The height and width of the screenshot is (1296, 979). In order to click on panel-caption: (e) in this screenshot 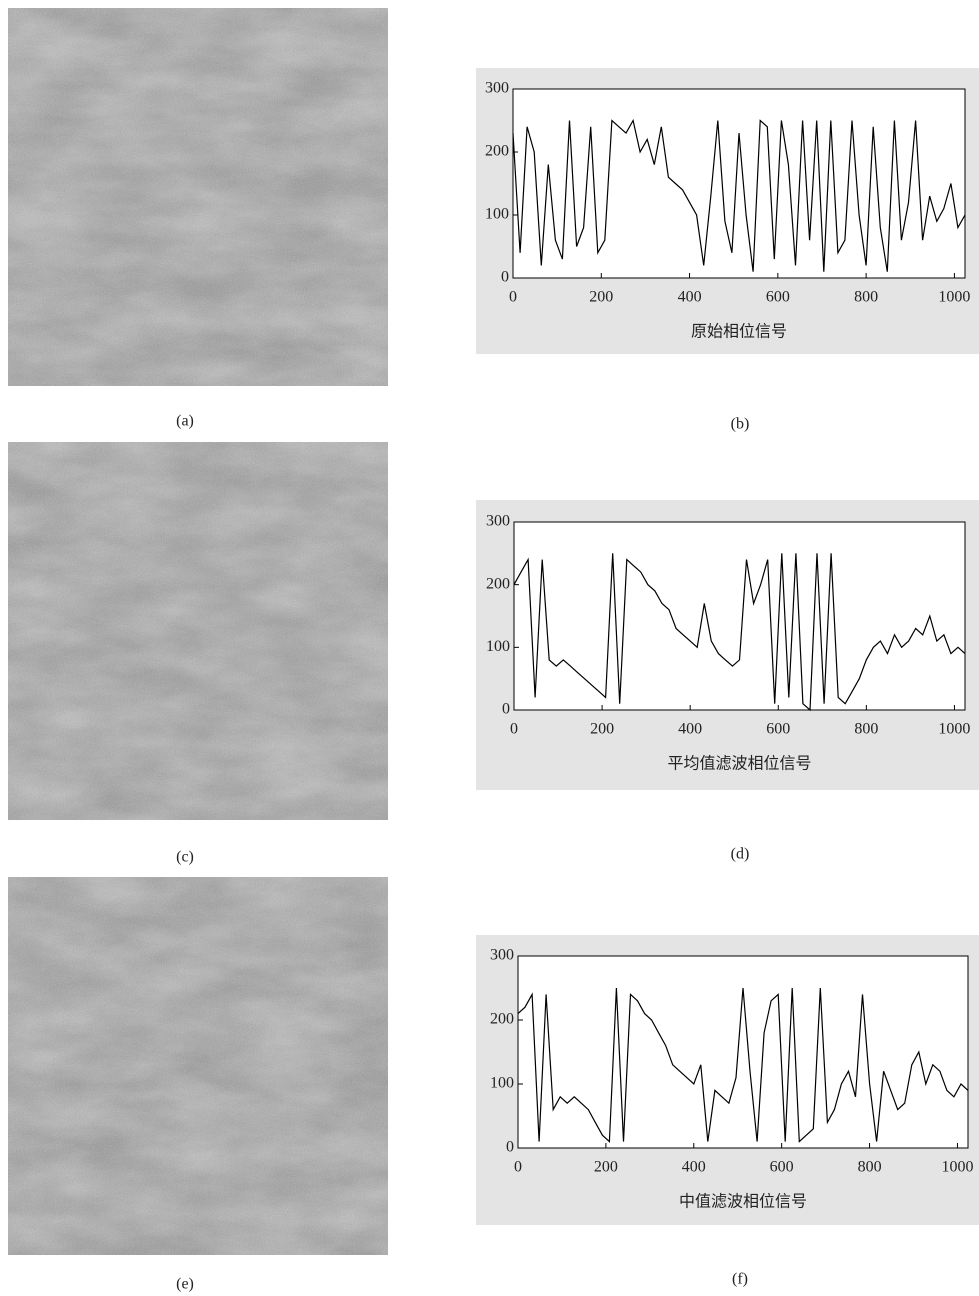, I will do `click(185, 1284)`.